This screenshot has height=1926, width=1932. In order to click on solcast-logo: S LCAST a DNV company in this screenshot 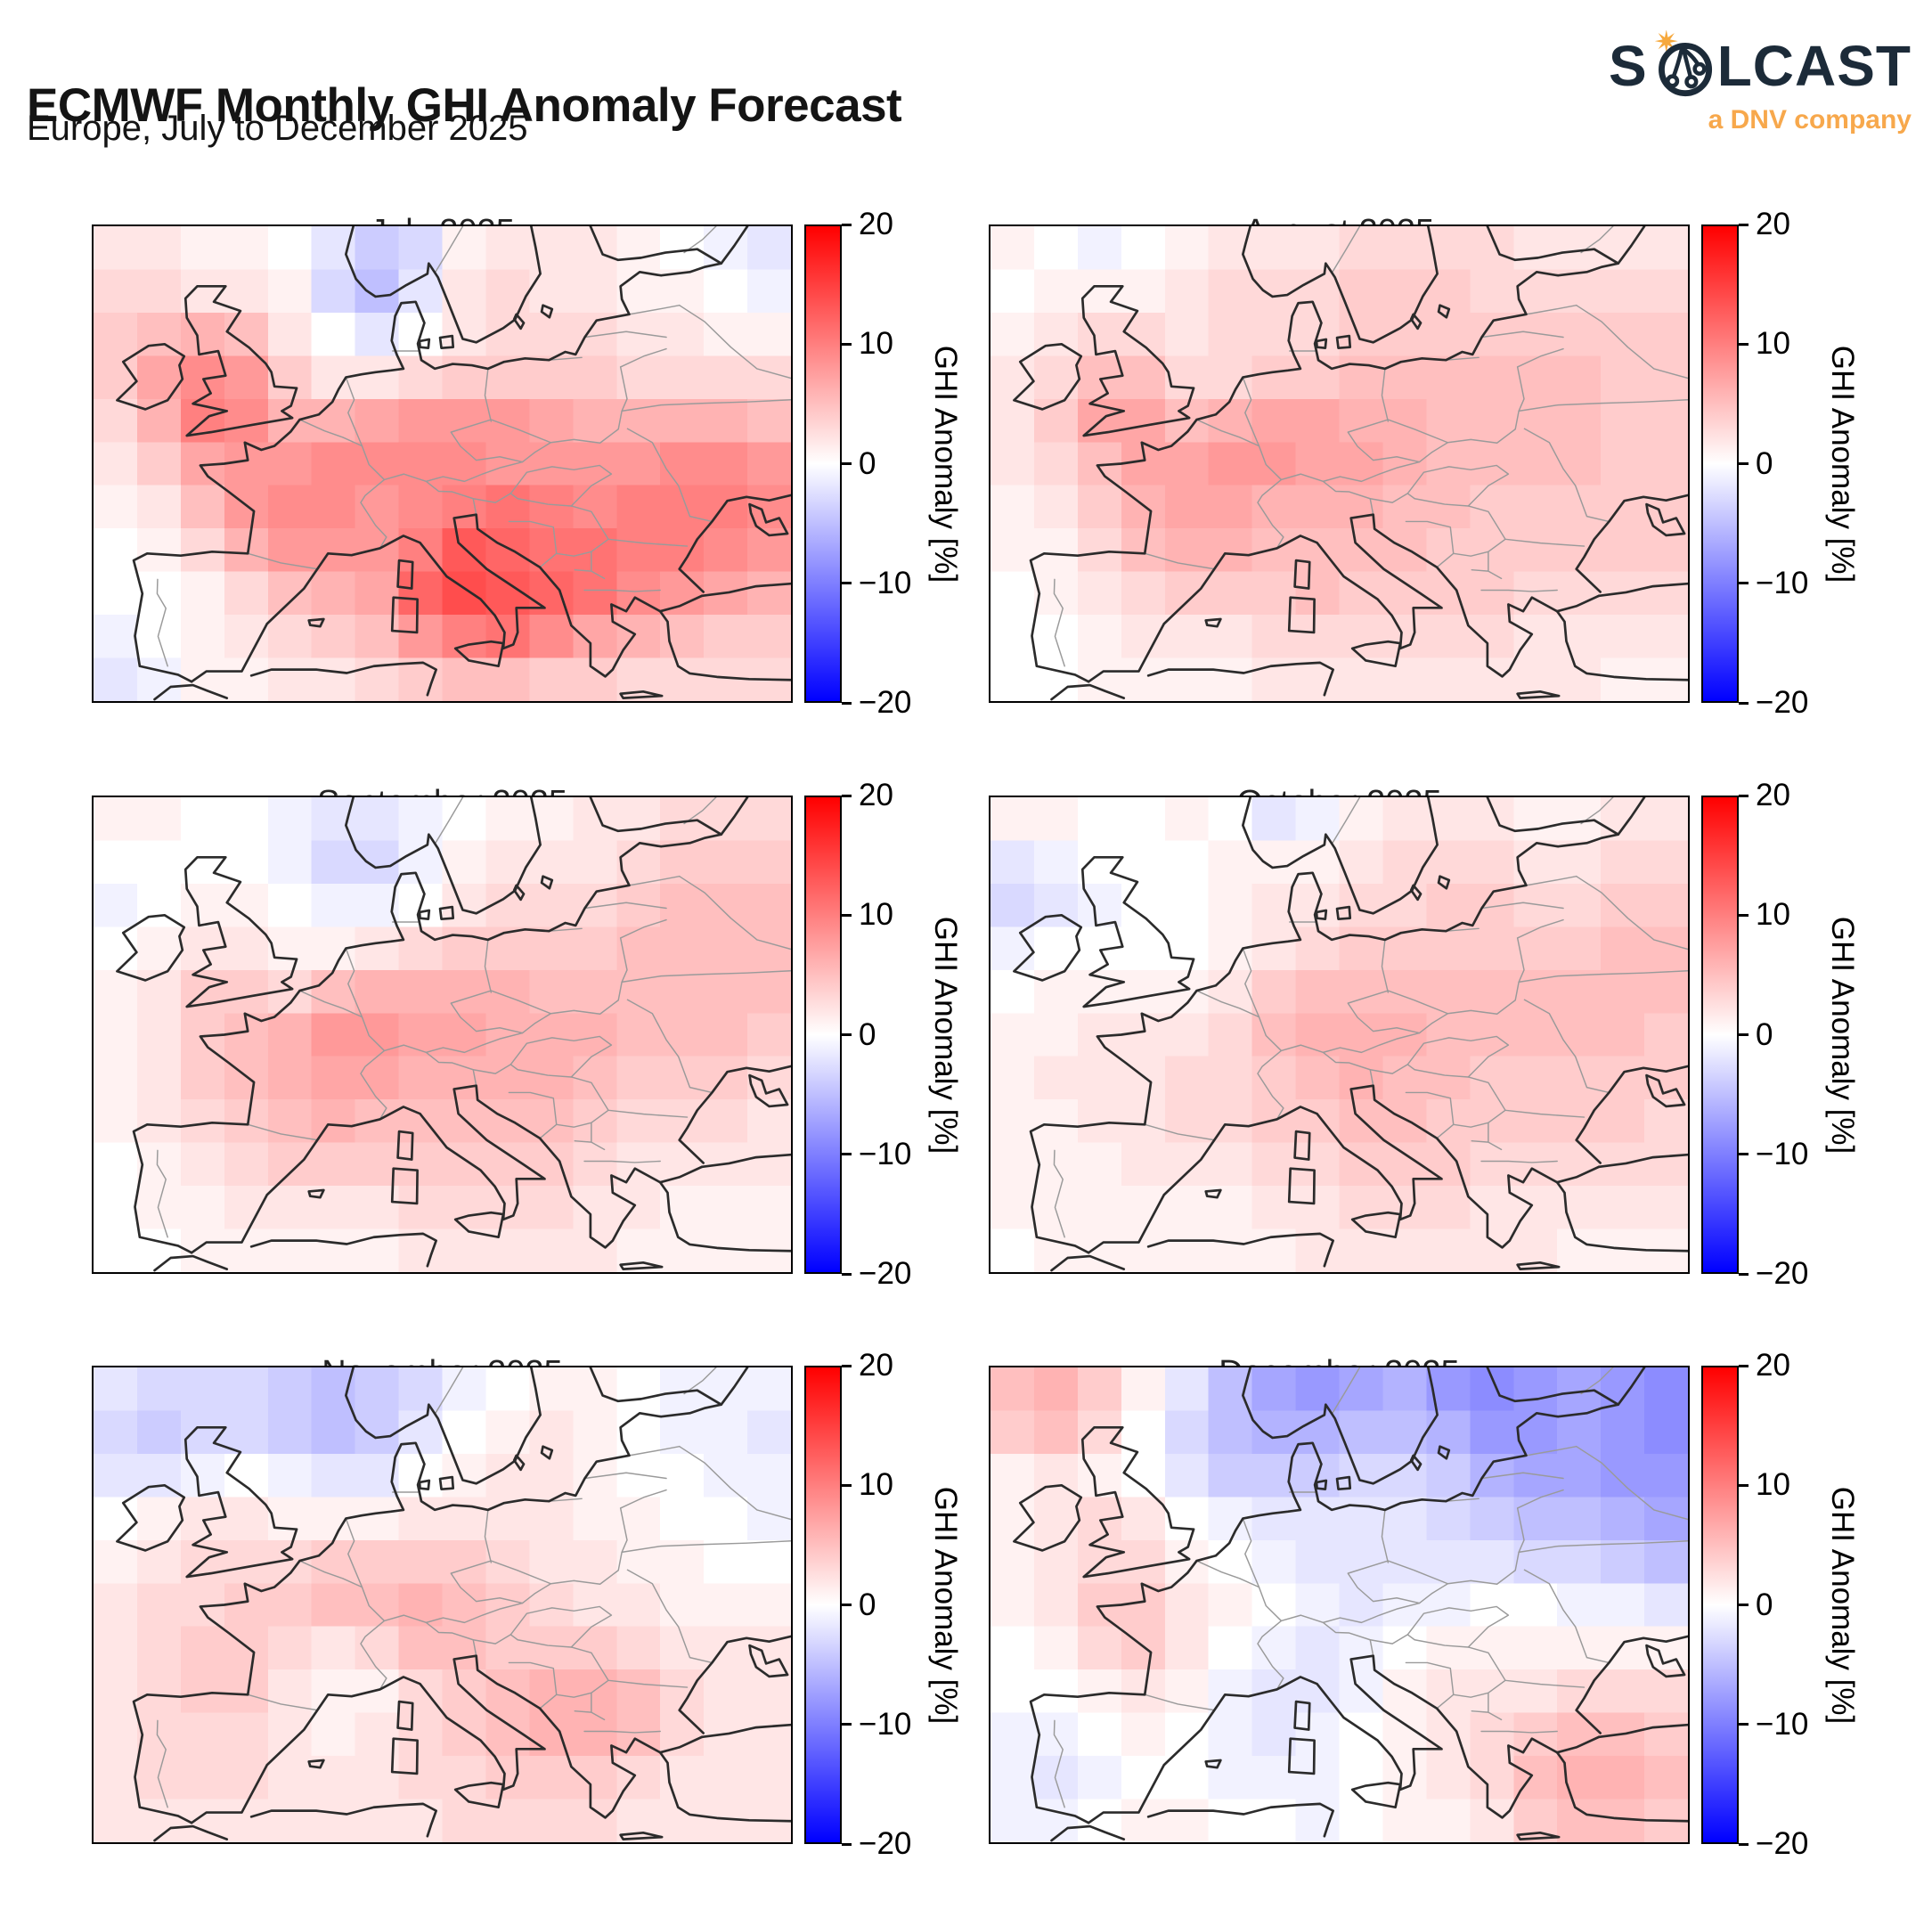, I will do `click(1761, 82)`.